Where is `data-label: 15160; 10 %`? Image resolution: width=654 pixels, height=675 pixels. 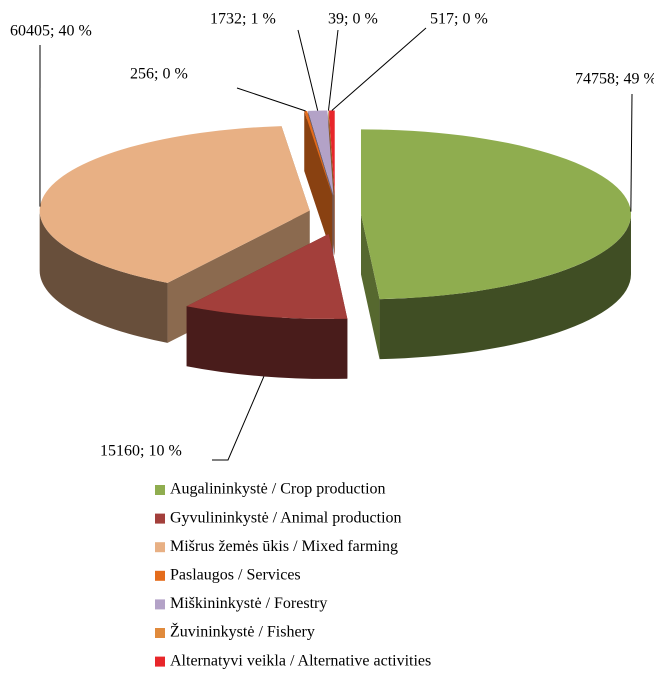 data-label: 15160; 10 % is located at coordinates (141, 451).